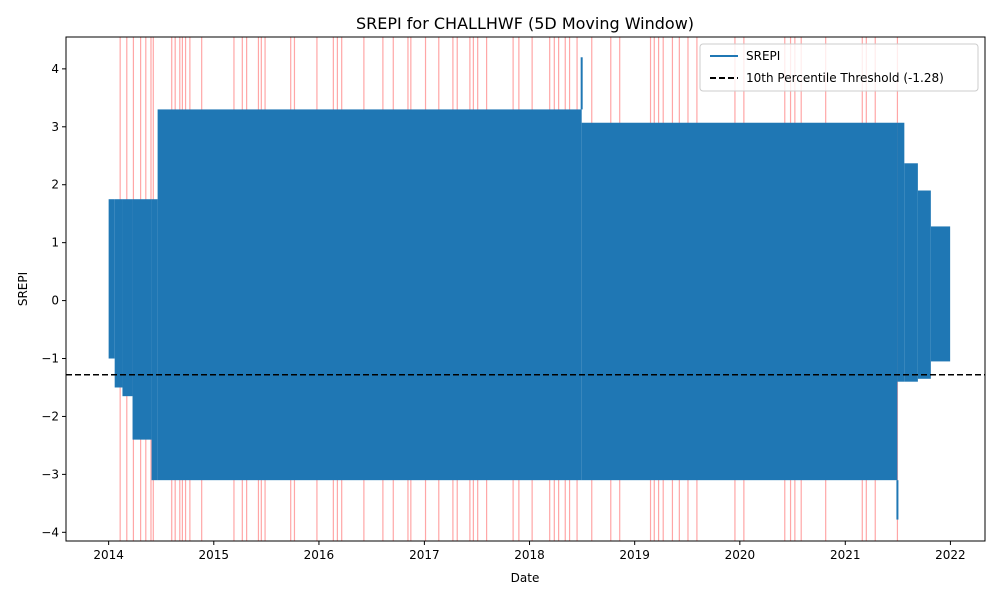 Image resolution: width=1000 pixels, height=600 pixels. I want to click on y-tick-label: 3, so click(55, 127).